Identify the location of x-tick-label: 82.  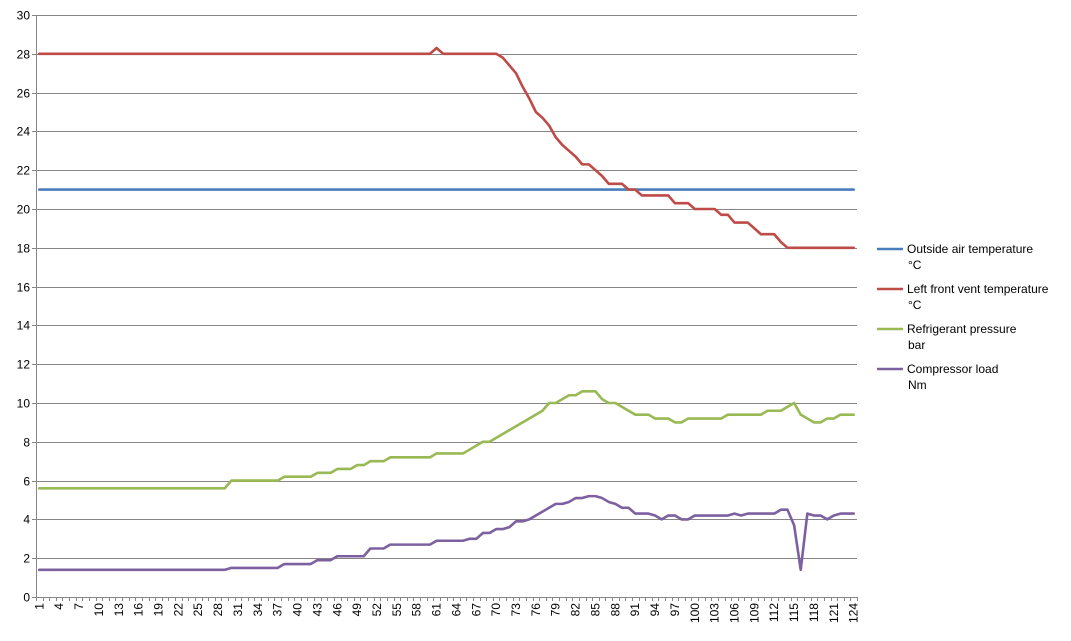
(576, 610).